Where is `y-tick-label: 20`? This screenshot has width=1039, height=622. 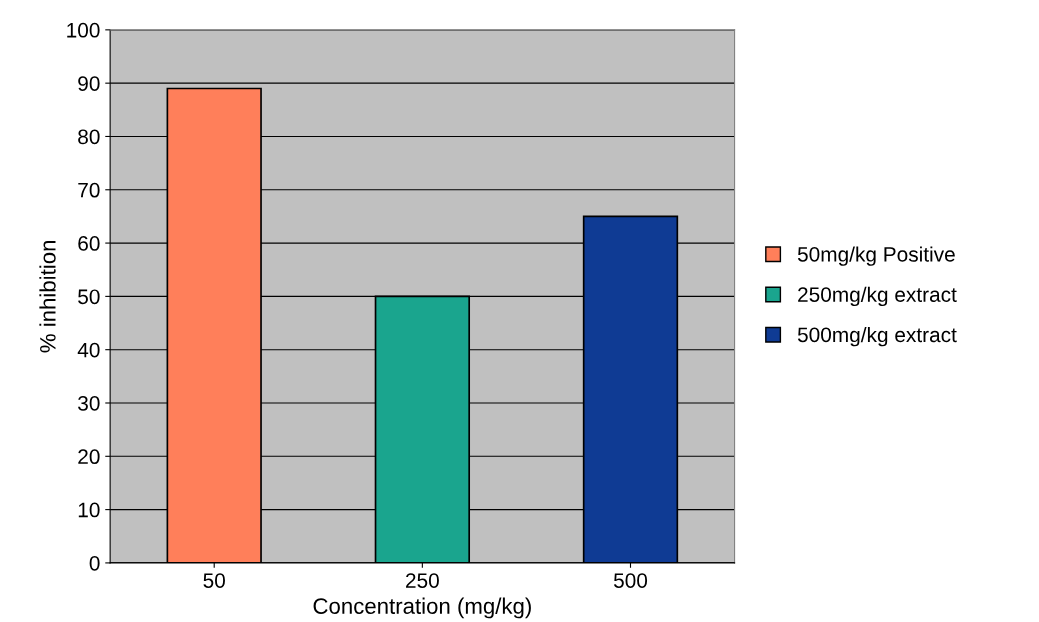 y-tick-label: 20 is located at coordinates (89, 457).